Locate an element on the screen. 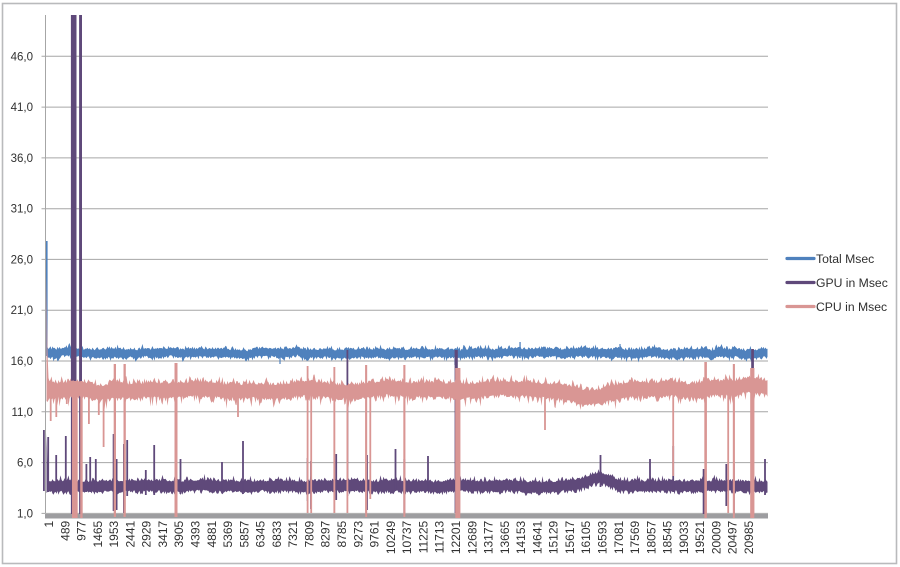  svg-text: 26,0 is located at coordinates (22, 260).